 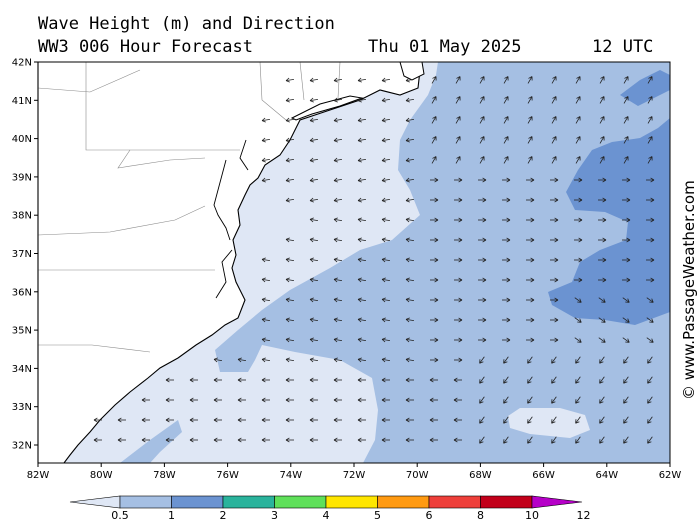 What do you see at coordinates (22, 292) in the screenshot?
I see `lat-label: 36N` at bounding box center [22, 292].